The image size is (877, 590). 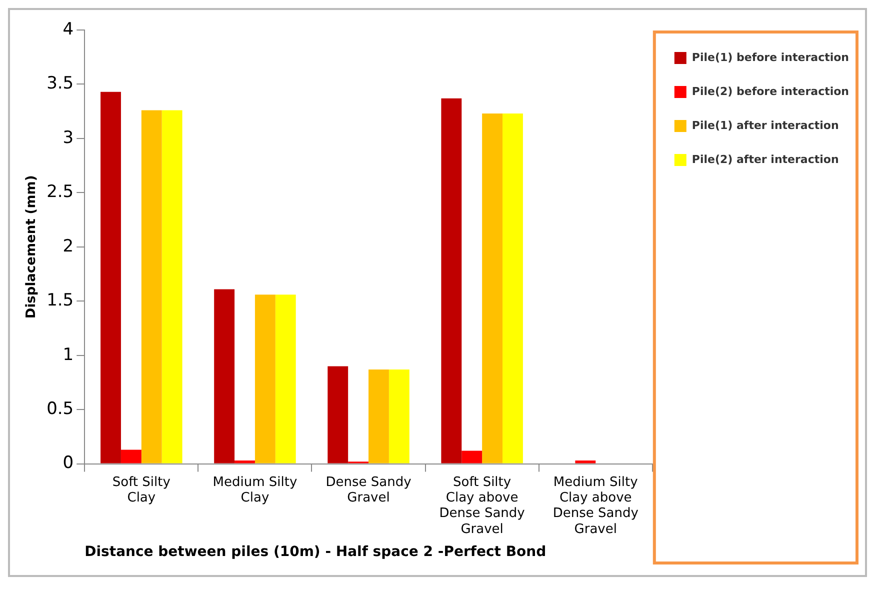 I want to click on x-tick-label: Dense Sandy Gravel, so click(x=369, y=490).